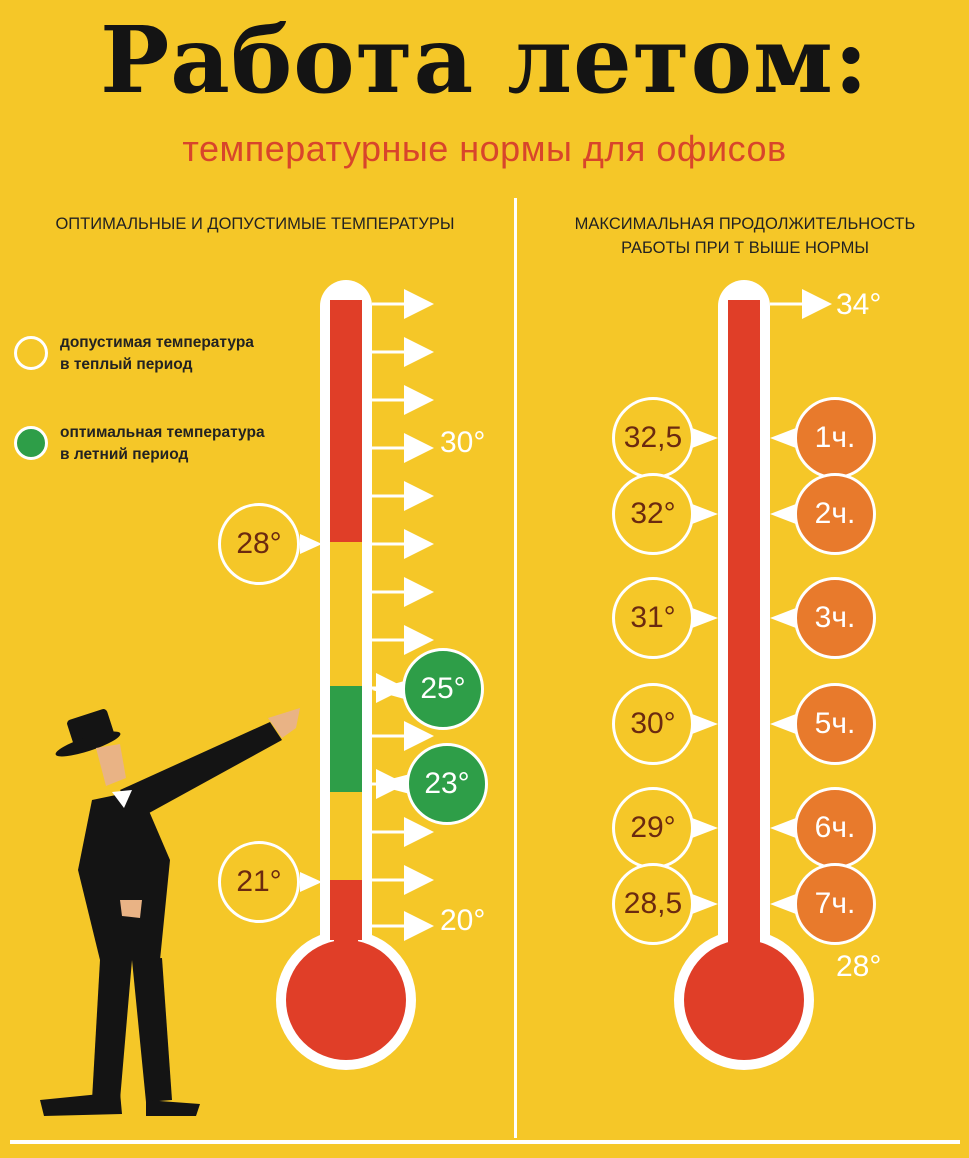 This screenshot has height=1158, width=969. What do you see at coordinates (835, 904) in the screenshot?
I see `hours-badge-6: 7ч.` at bounding box center [835, 904].